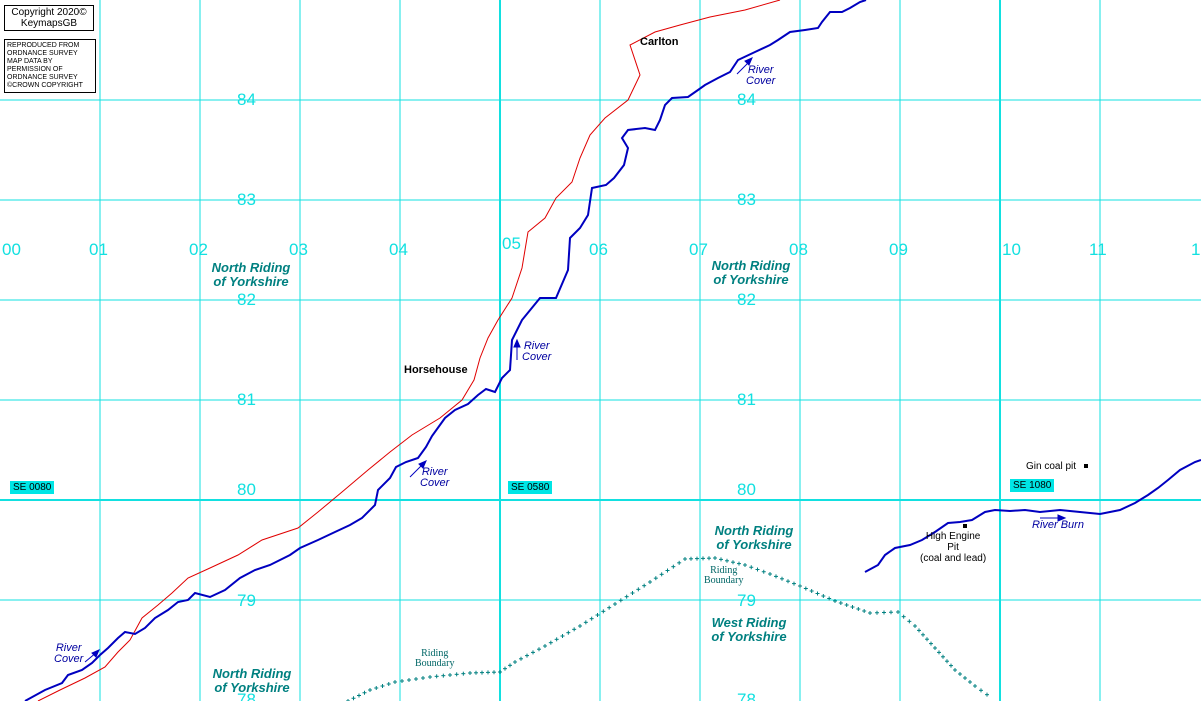 This screenshot has height=701, width=1201. I want to click on easting-label: 07, so click(698, 249).